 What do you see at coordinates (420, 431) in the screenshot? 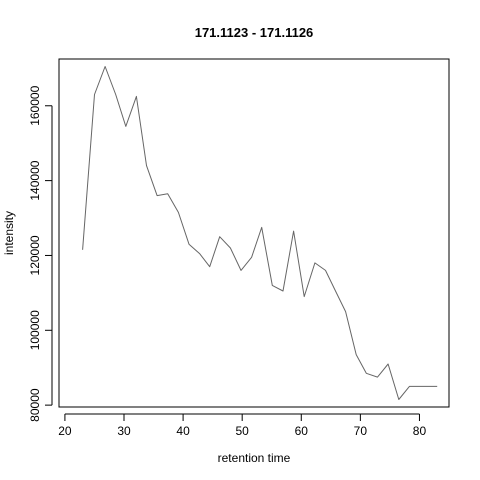
I see `x-tick-label: 80` at bounding box center [420, 431].